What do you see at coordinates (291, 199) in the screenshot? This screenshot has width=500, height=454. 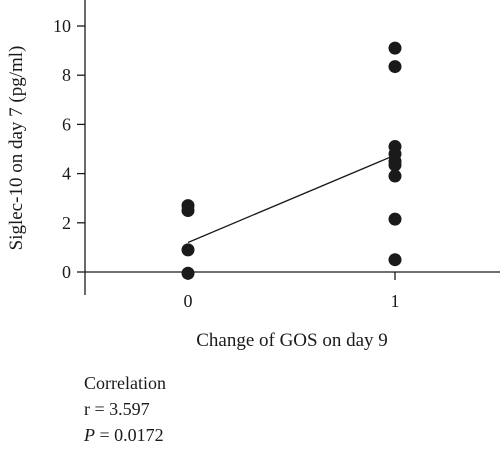 I see `trend-line` at bounding box center [291, 199].